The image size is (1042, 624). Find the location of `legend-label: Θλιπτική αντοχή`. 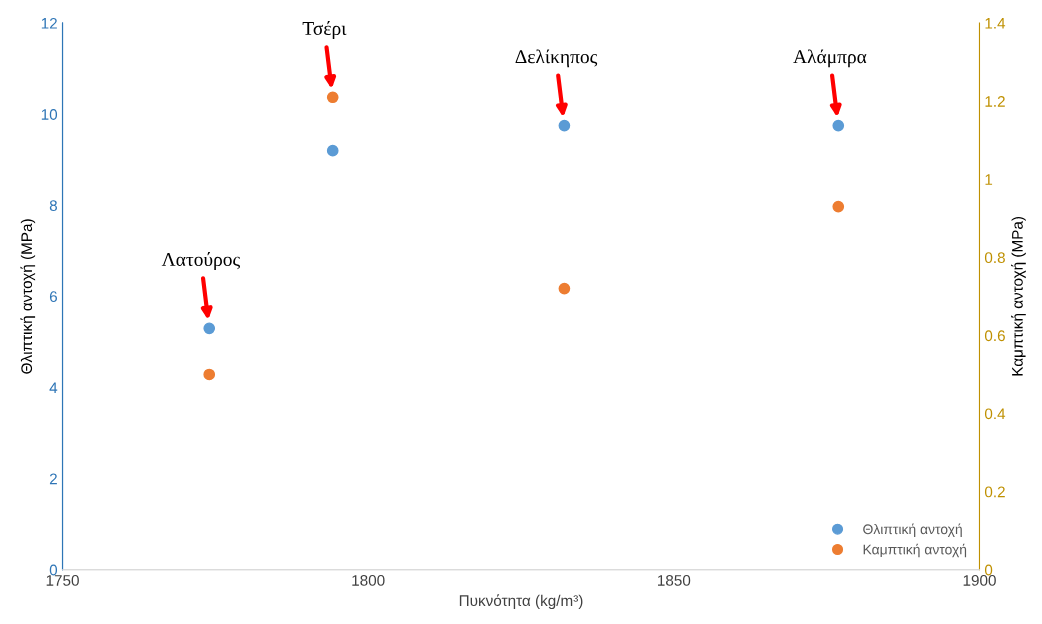

legend-label: Θλιπτική αντοχή is located at coordinates (912, 530).